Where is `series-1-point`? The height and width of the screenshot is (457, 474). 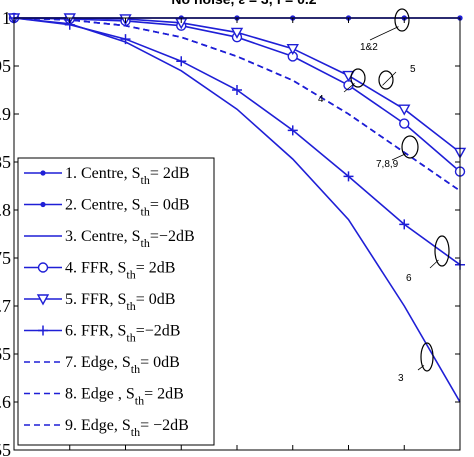 series-1-point is located at coordinates (43, 173).